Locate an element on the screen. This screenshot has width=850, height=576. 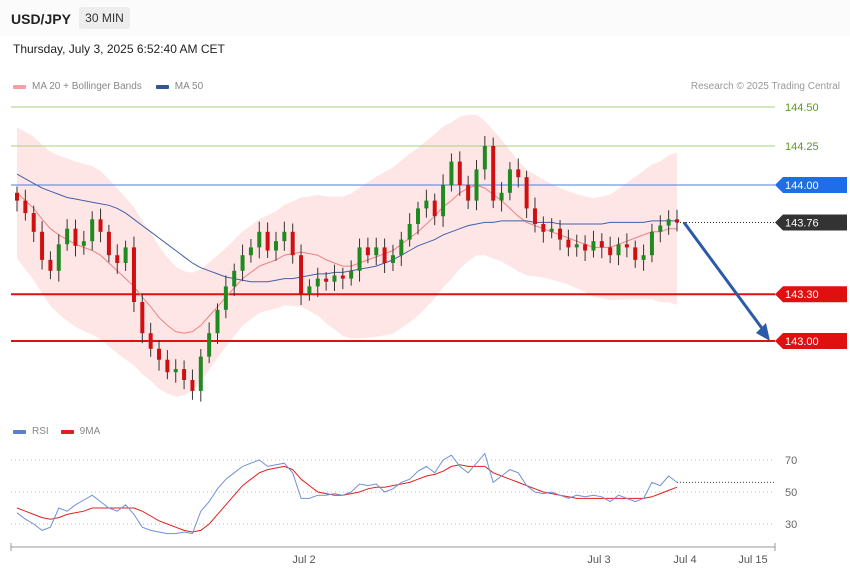
legend-label-9ma: 9MA is located at coordinates (90, 431).